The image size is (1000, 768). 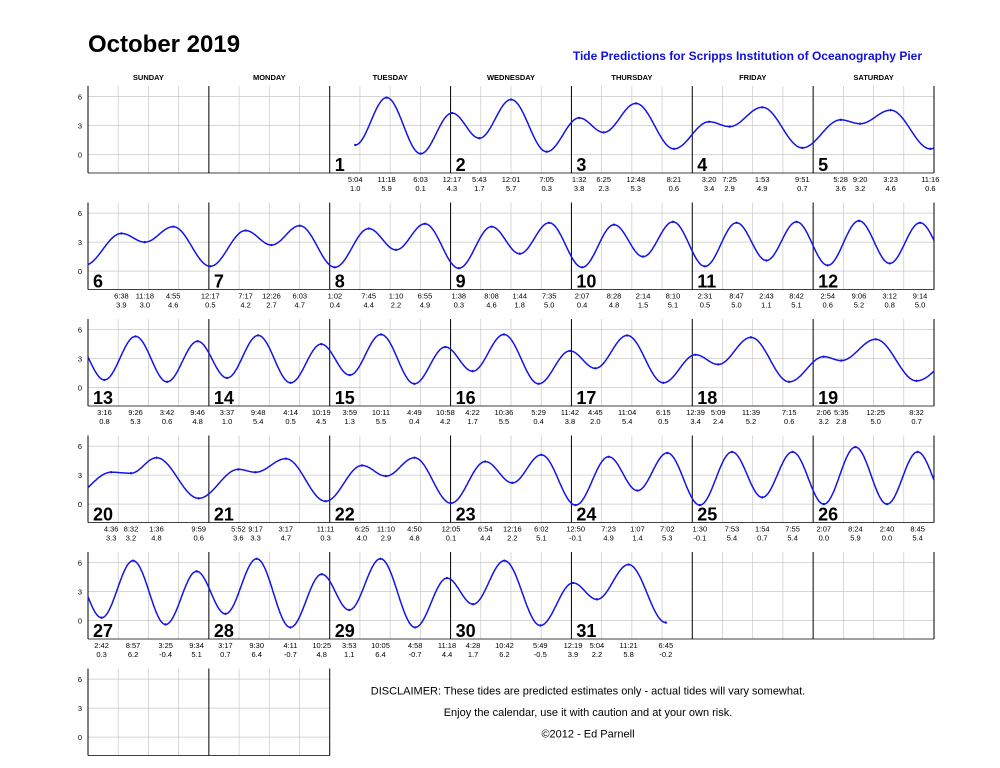 What do you see at coordinates (286, 538) in the screenshot?
I see `tide-height: 4.7` at bounding box center [286, 538].